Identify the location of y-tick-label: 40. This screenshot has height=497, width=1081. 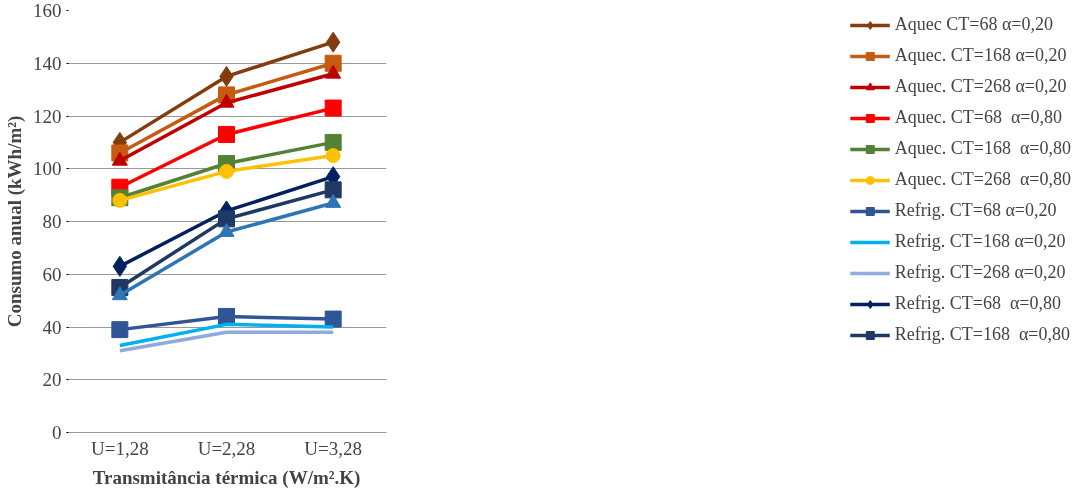
(52, 327).